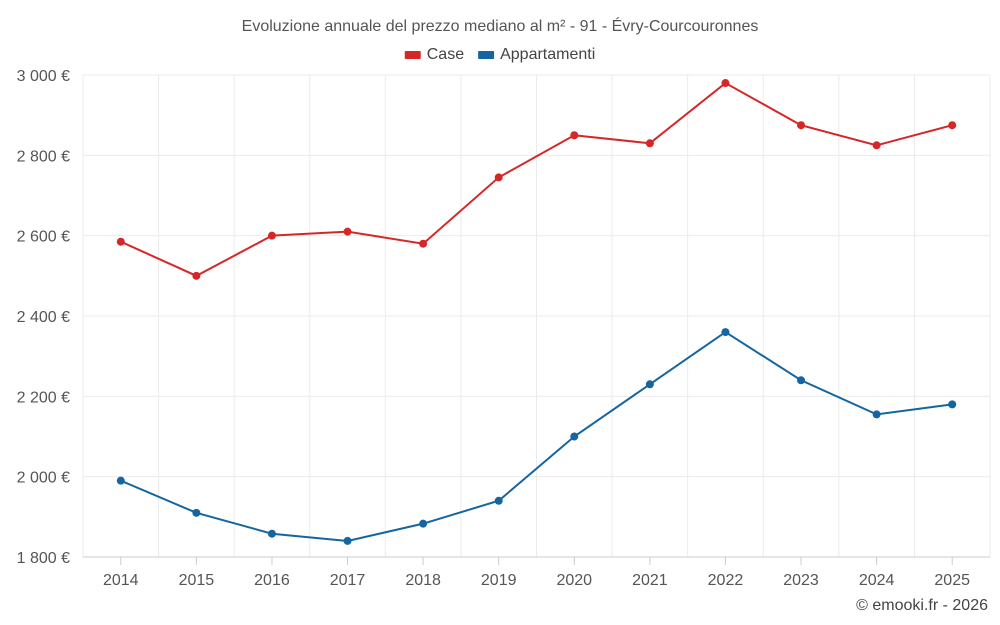 This screenshot has width=1000, height=625. Describe the element at coordinates (121, 580) in the screenshot. I see `x-tick-label: 2014` at that location.